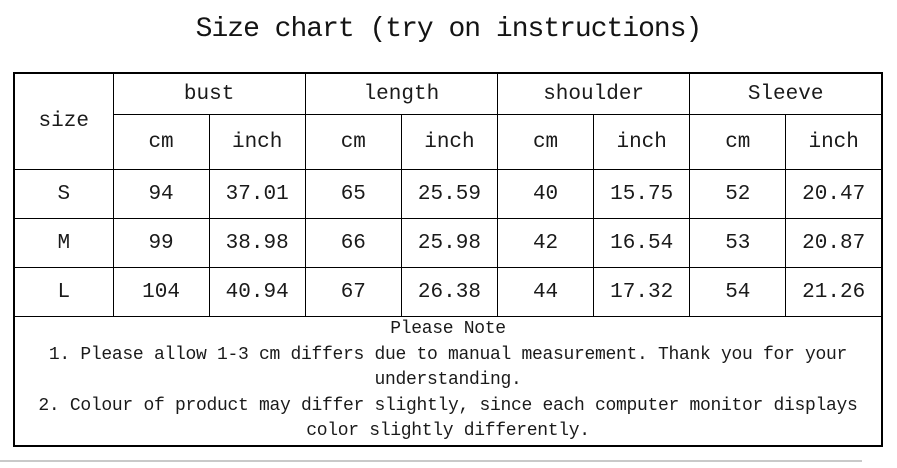  Describe the element at coordinates (257, 292) in the screenshot. I see `value-cell-bust-inch: 40.94` at that location.